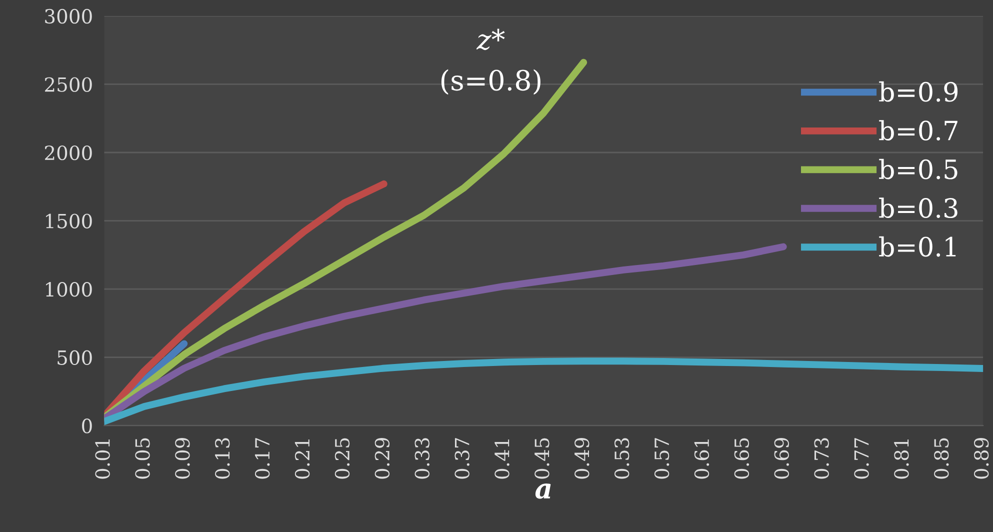  Describe the element at coordinates (490, 39) in the screenshot. I see `chart-title: z*` at that location.